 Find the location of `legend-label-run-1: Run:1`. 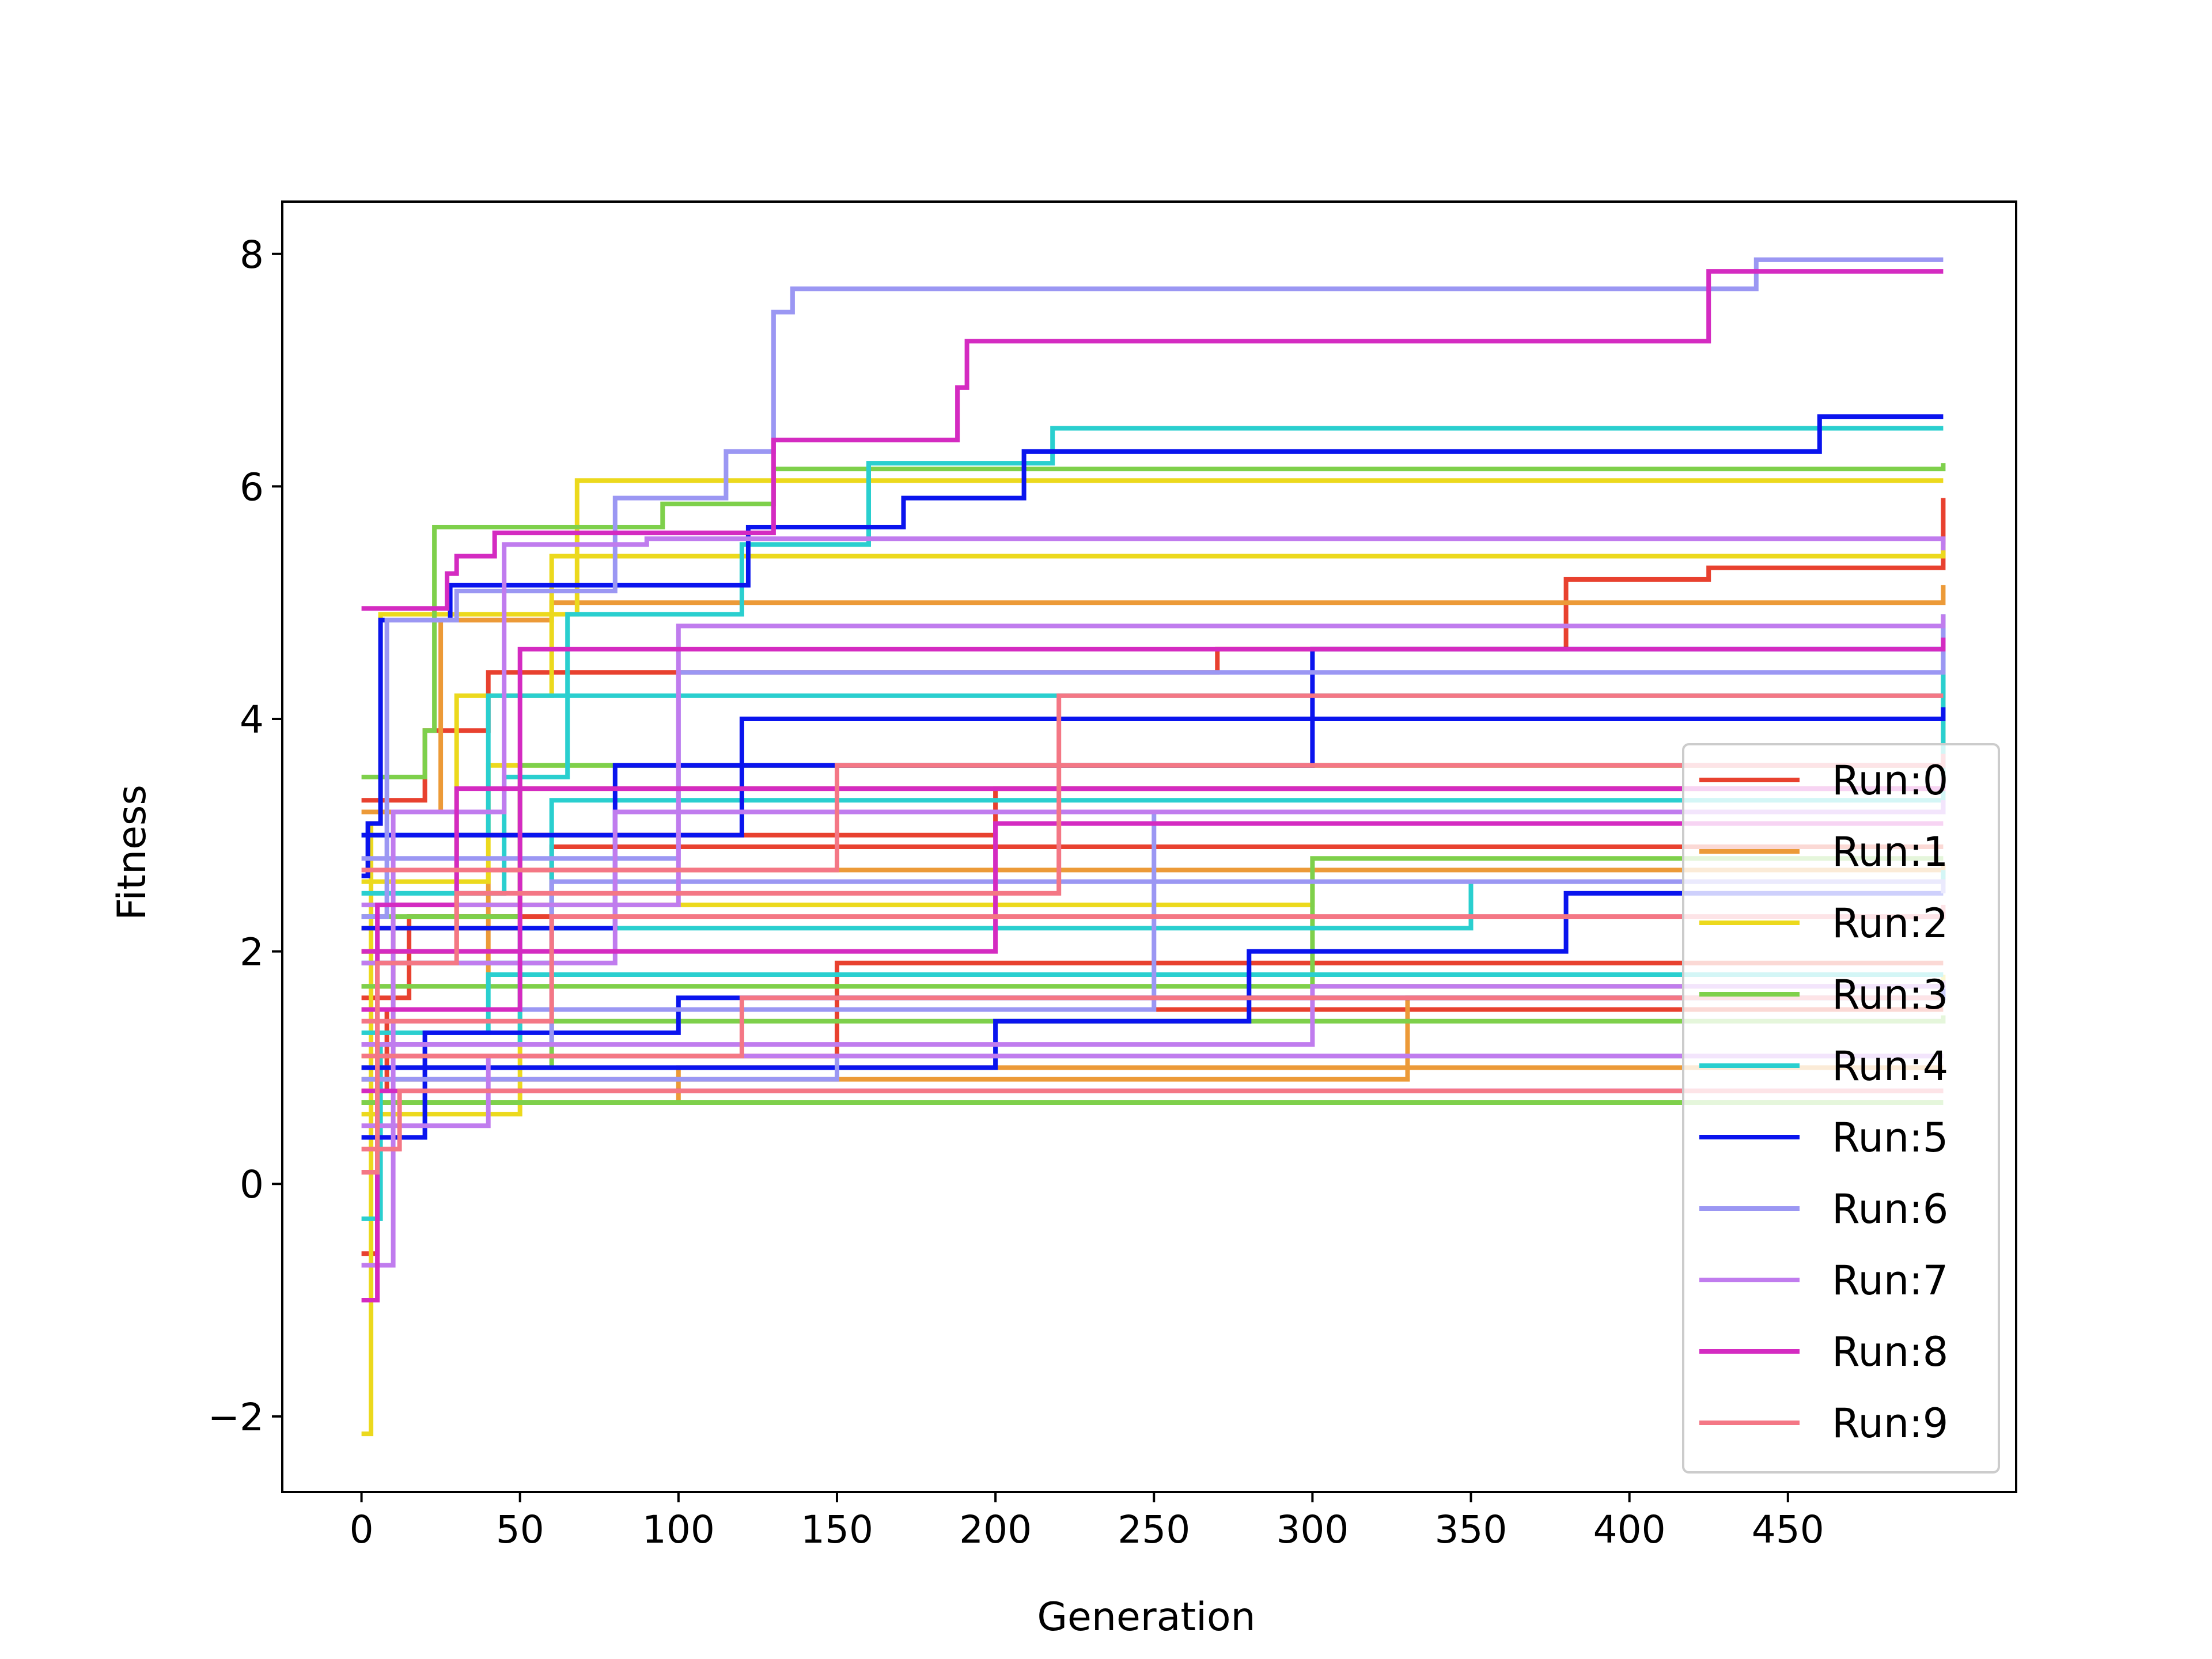

legend-label-run-1: Run:1 is located at coordinates (1890, 852).